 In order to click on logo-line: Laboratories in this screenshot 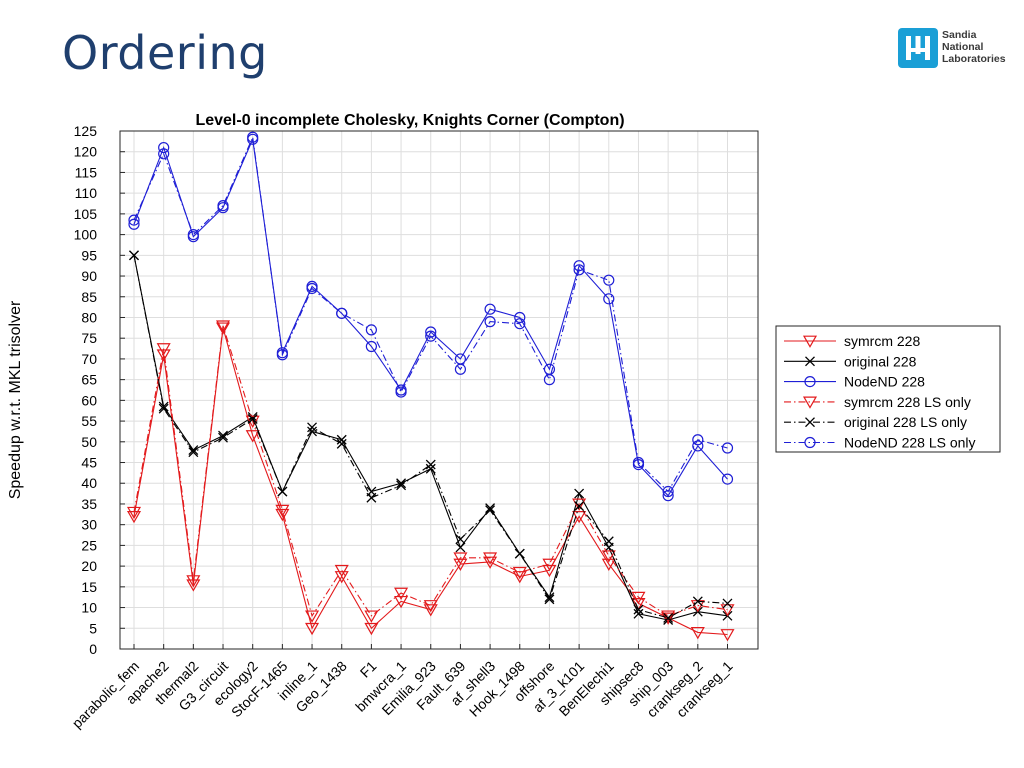, I will do `click(974, 59)`.